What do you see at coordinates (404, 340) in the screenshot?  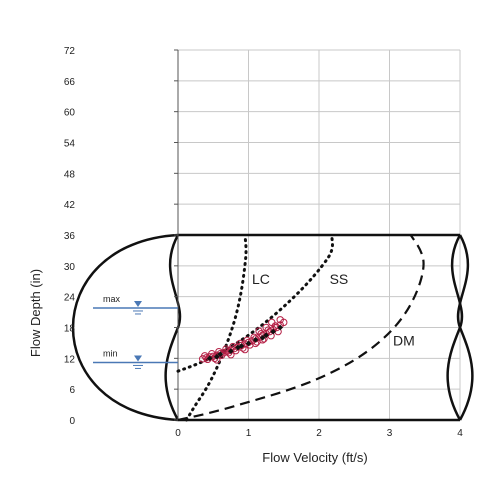 I see `curve-label-dm: DM` at bounding box center [404, 340].